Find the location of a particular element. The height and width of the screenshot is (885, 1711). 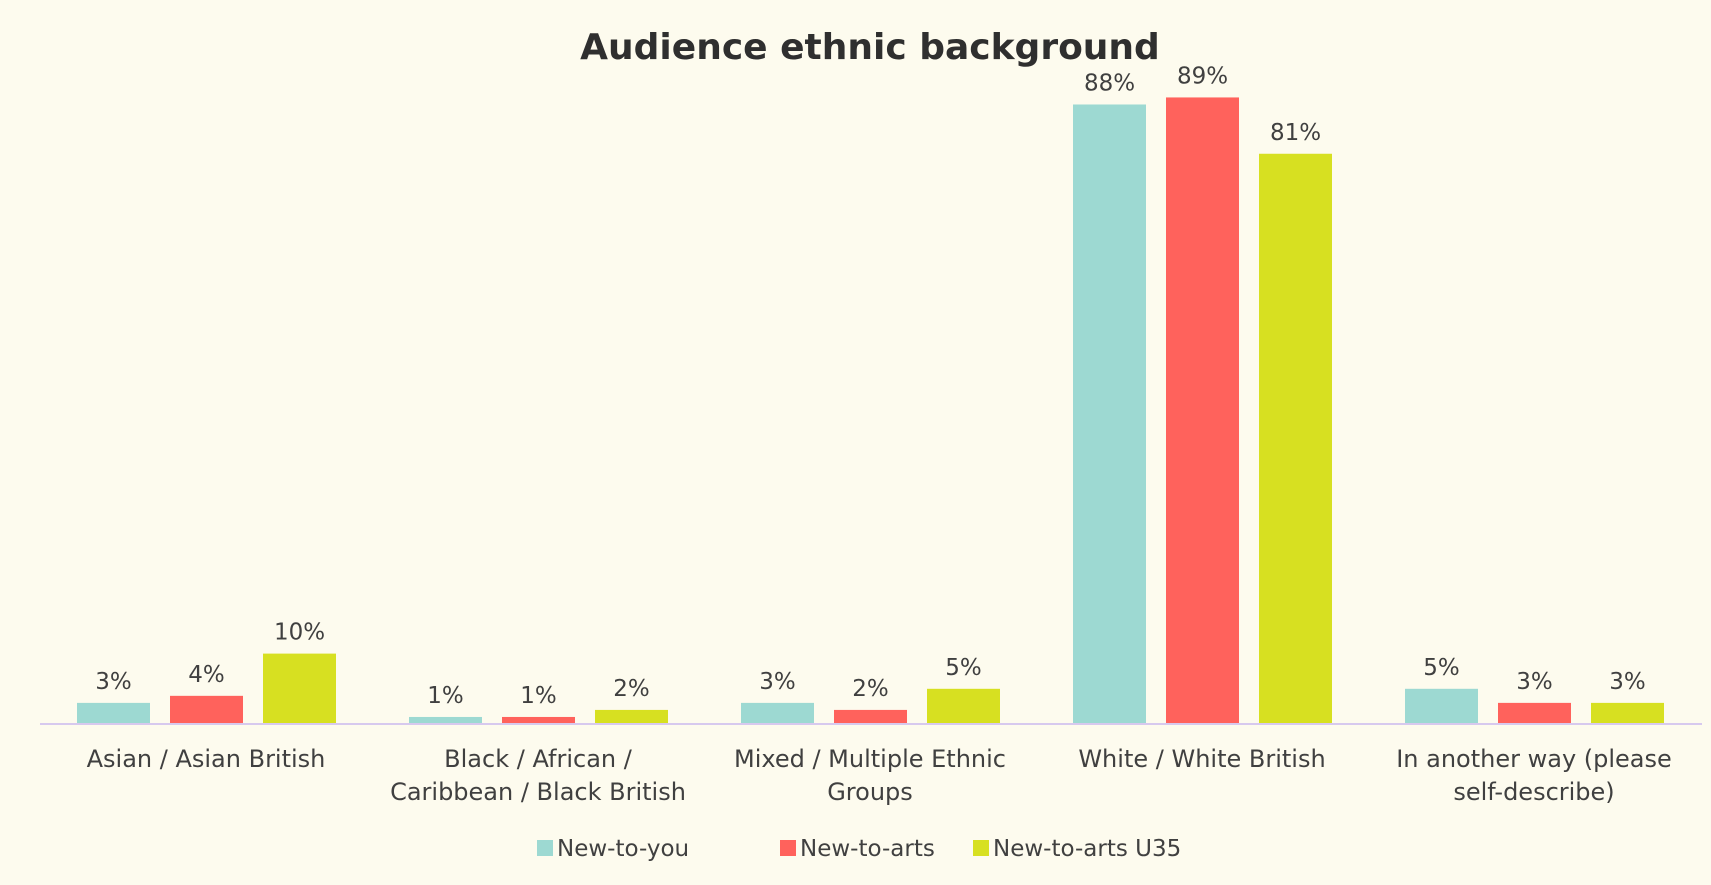

category-label: White / White British is located at coordinates (1201, 759).